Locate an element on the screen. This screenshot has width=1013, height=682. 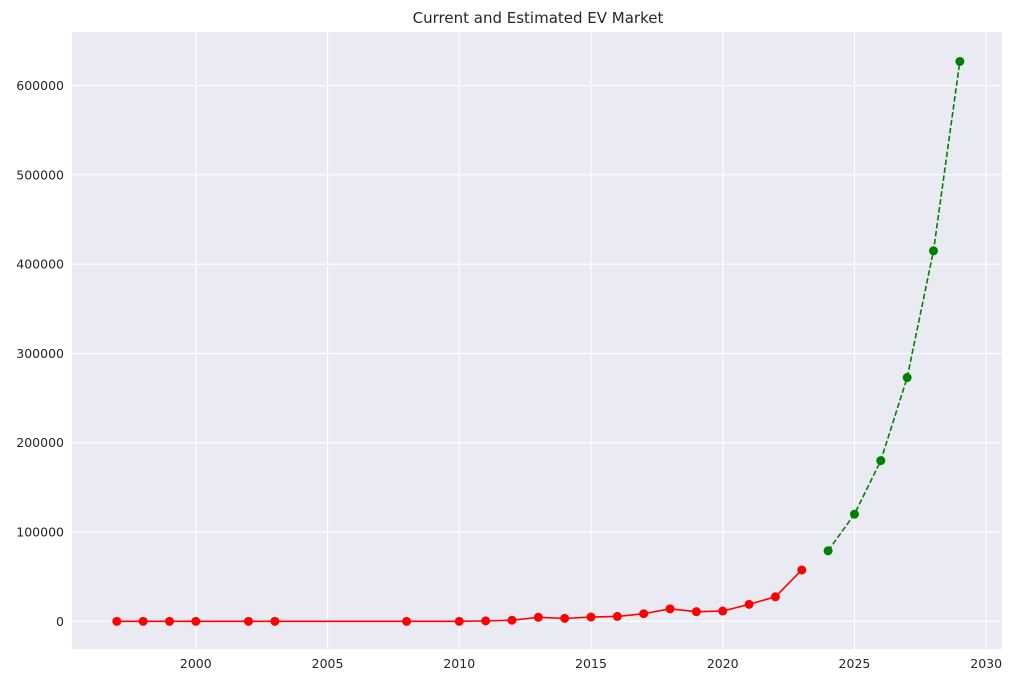
y-tick-label: 100000 is located at coordinates (40, 532).